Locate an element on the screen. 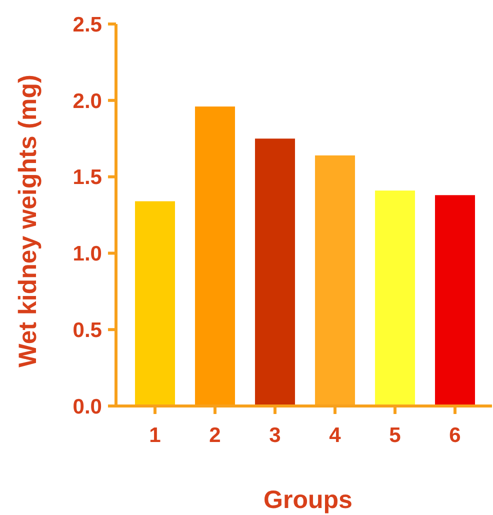 This screenshot has width=493, height=515. y-tick-label: 1.0 is located at coordinates (87, 254).